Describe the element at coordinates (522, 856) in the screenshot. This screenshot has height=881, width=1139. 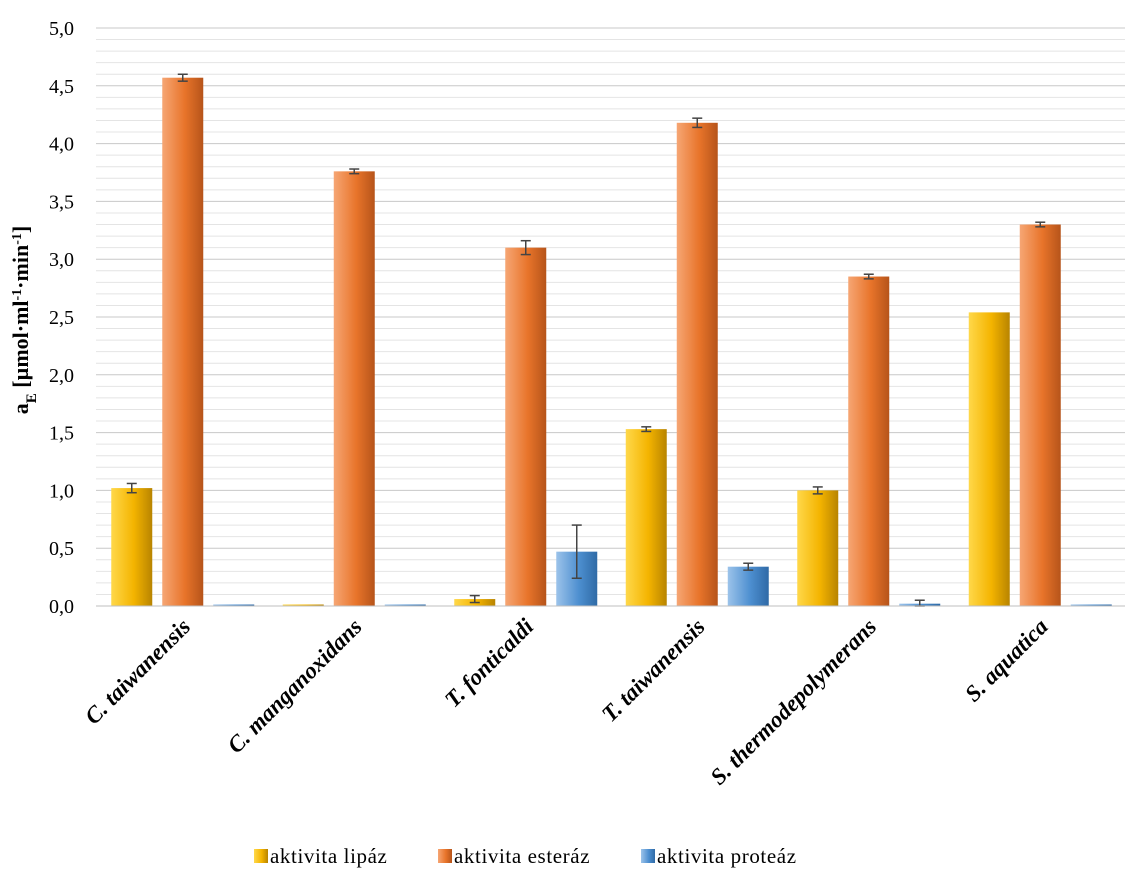
I see `legend-label: aktivita esteráz` at that location.